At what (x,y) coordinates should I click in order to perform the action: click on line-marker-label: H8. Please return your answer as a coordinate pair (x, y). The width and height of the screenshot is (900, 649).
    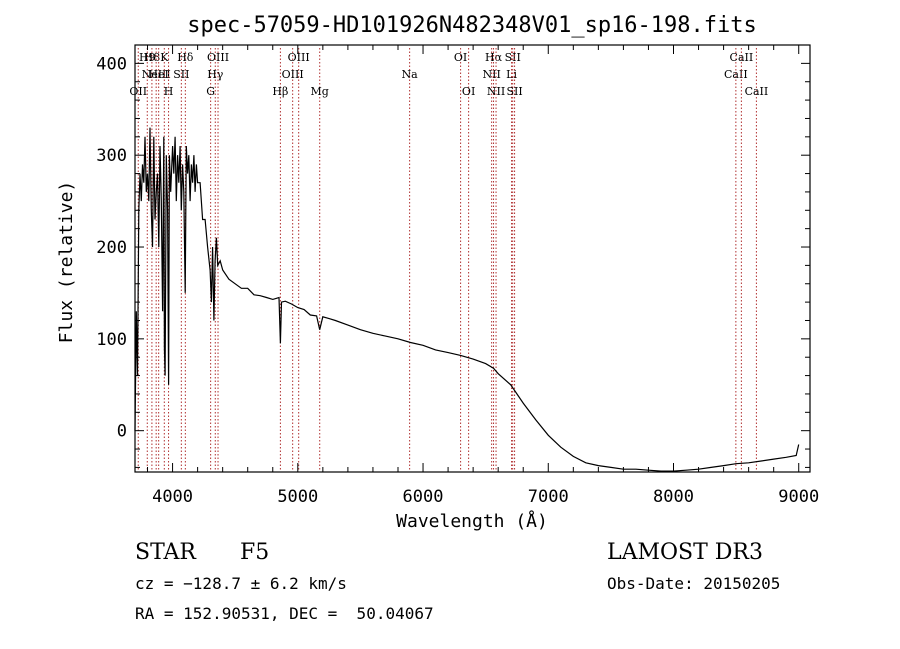
    Looking at the image, I should click on (152, 57).